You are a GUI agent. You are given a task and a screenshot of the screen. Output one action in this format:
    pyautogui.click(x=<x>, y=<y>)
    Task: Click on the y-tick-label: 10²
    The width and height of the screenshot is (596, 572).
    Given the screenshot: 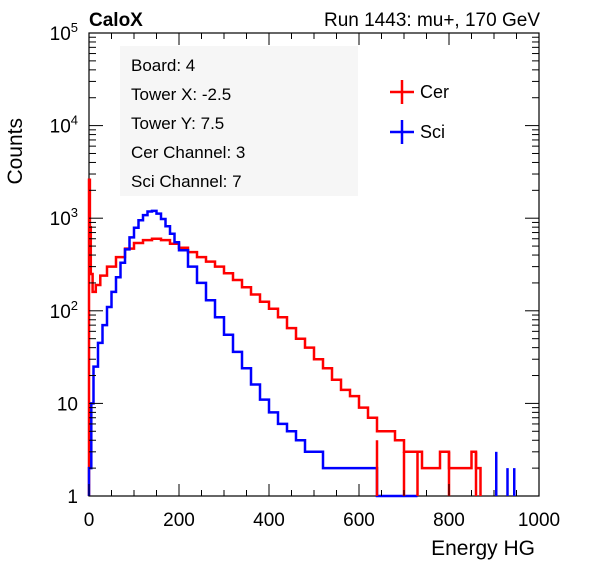 What is the action you would take?
    pyautogui.click(x=64, y=310)
    